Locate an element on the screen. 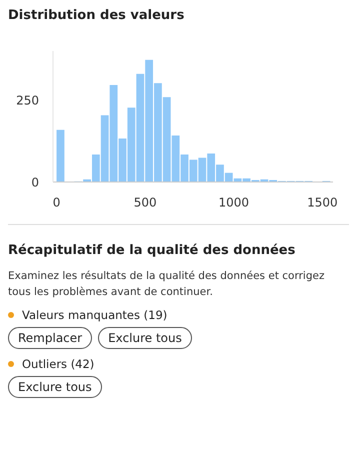 This screenshot has width=357, height=450. x-tick-label: 1500 is located at coordinates (322, 203).